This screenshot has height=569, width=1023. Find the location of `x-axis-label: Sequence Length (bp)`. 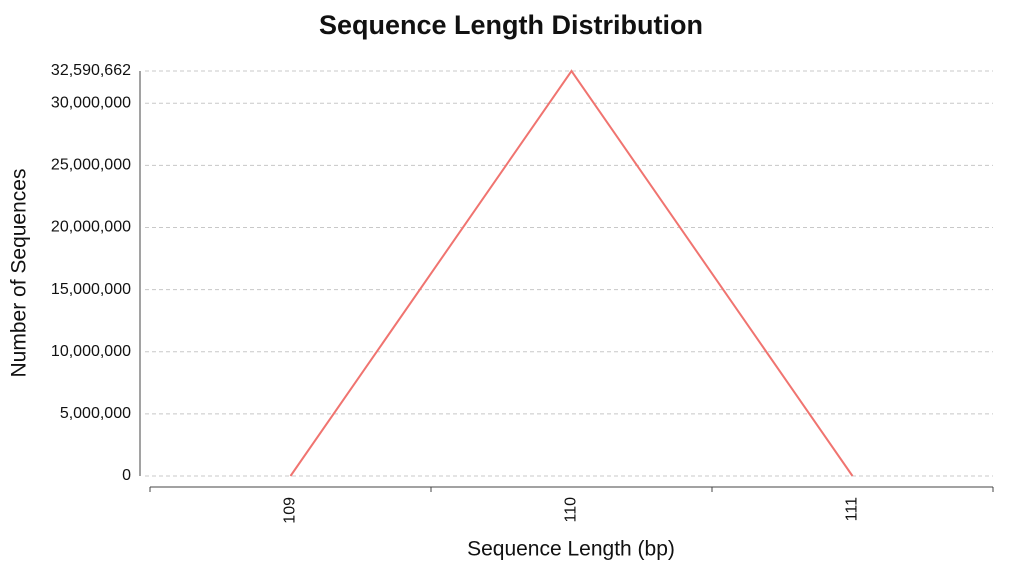

x-axis-label: Sequence Length (bp) is located at coordinates (571, 549).